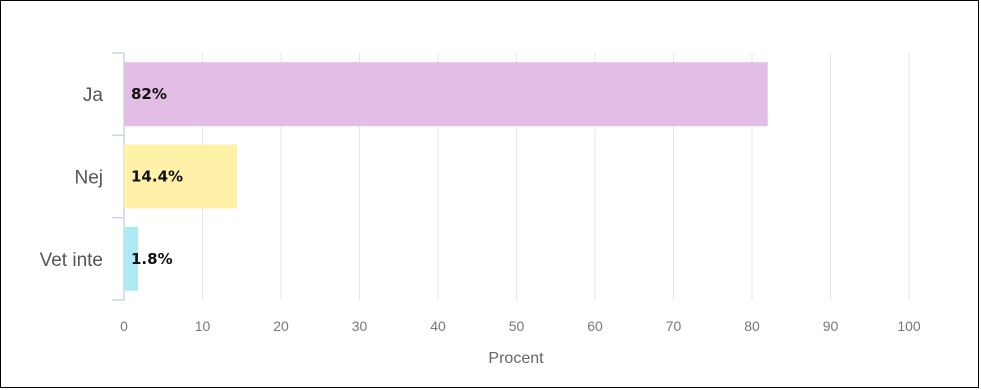  I want to click on bar-value-label-1: 82%, so click(149, 94).